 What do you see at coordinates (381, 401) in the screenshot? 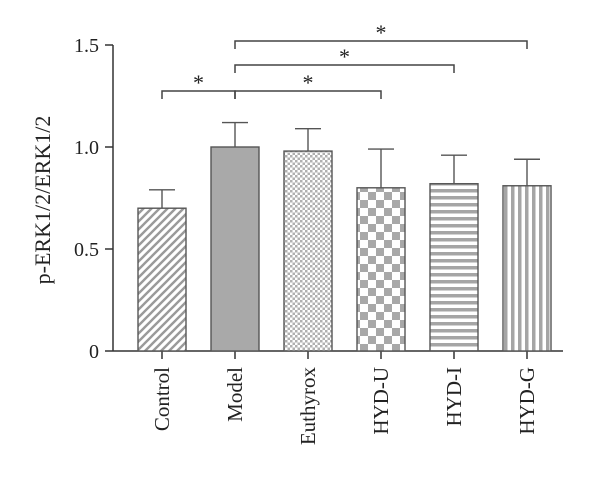
I see `x-tick-label: HYD-U` at bounding box center [381, 401].